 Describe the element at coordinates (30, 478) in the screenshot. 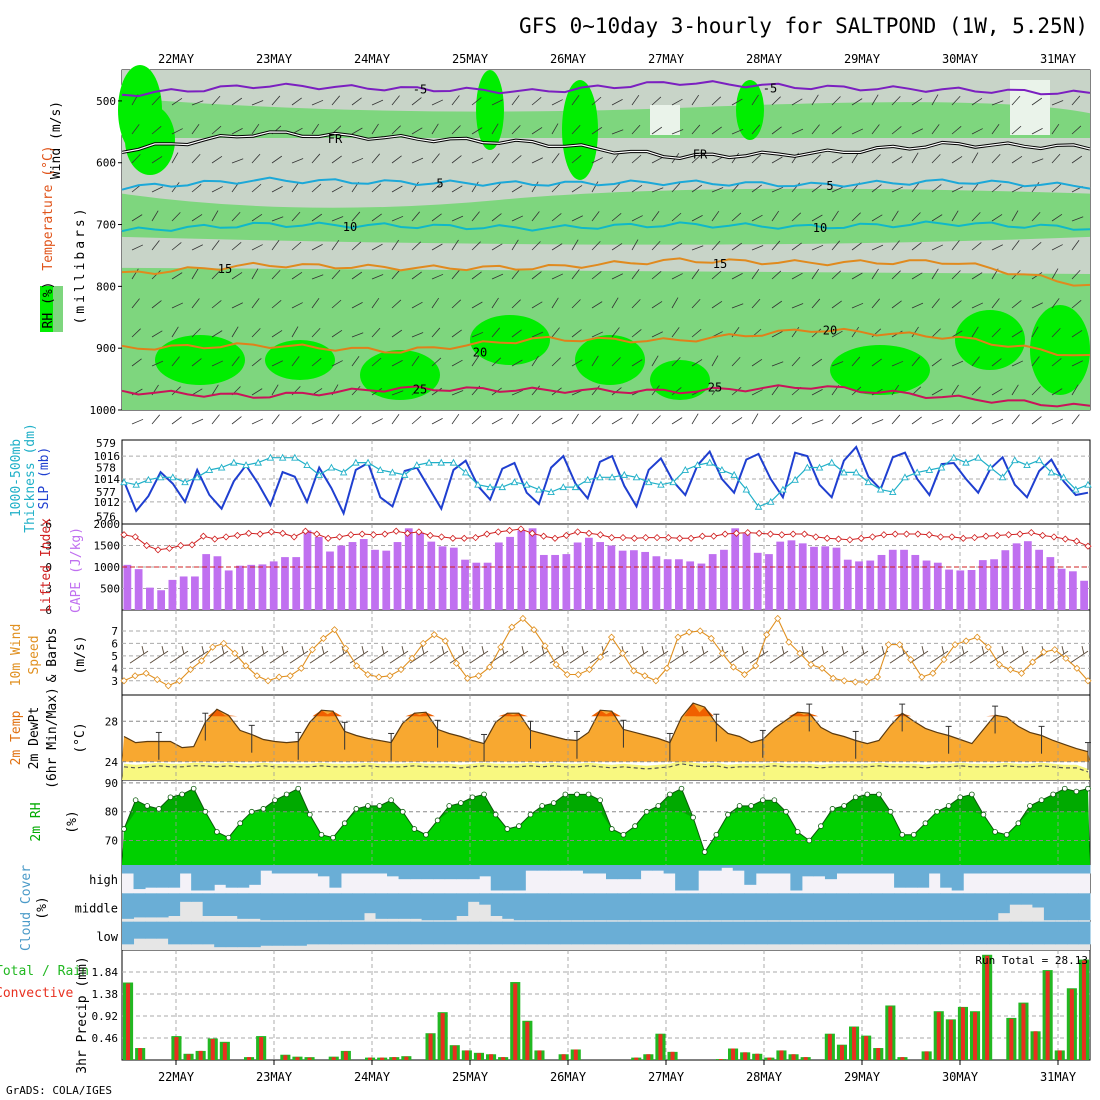

I see `slp-ylabel: 1000-500mb Thickness (dm) SLP (mb)` at that location.